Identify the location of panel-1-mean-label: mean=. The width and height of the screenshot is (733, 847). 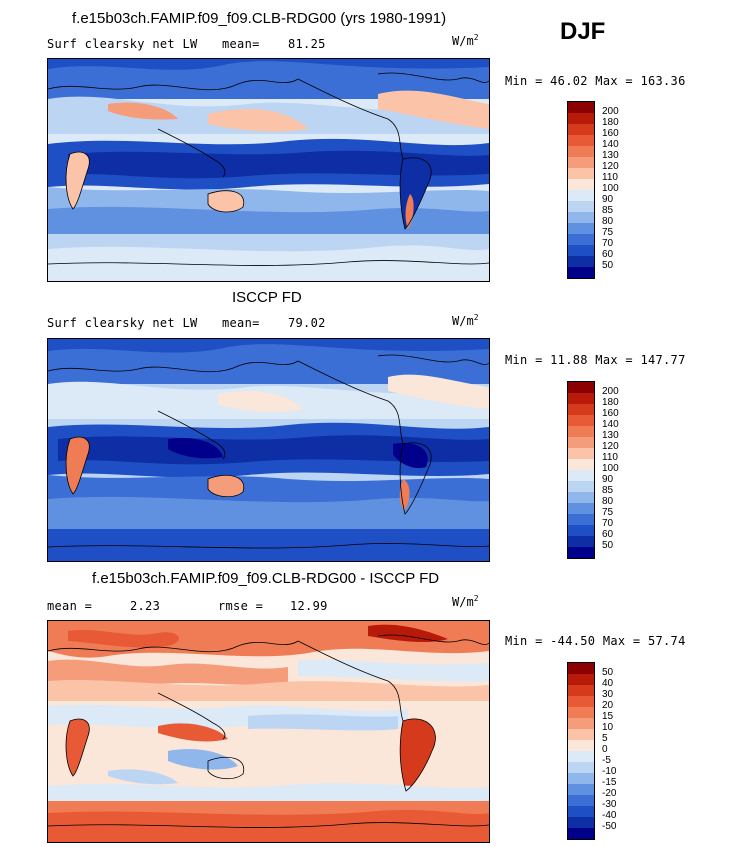
(241, 44).